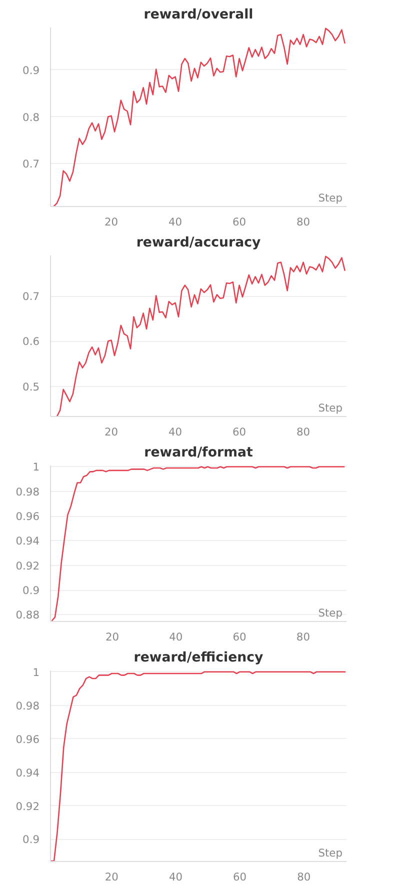  Describe the element at coordinates (28, 615) in the screenshot. I see `y-tick-label: 0.88` at that location.